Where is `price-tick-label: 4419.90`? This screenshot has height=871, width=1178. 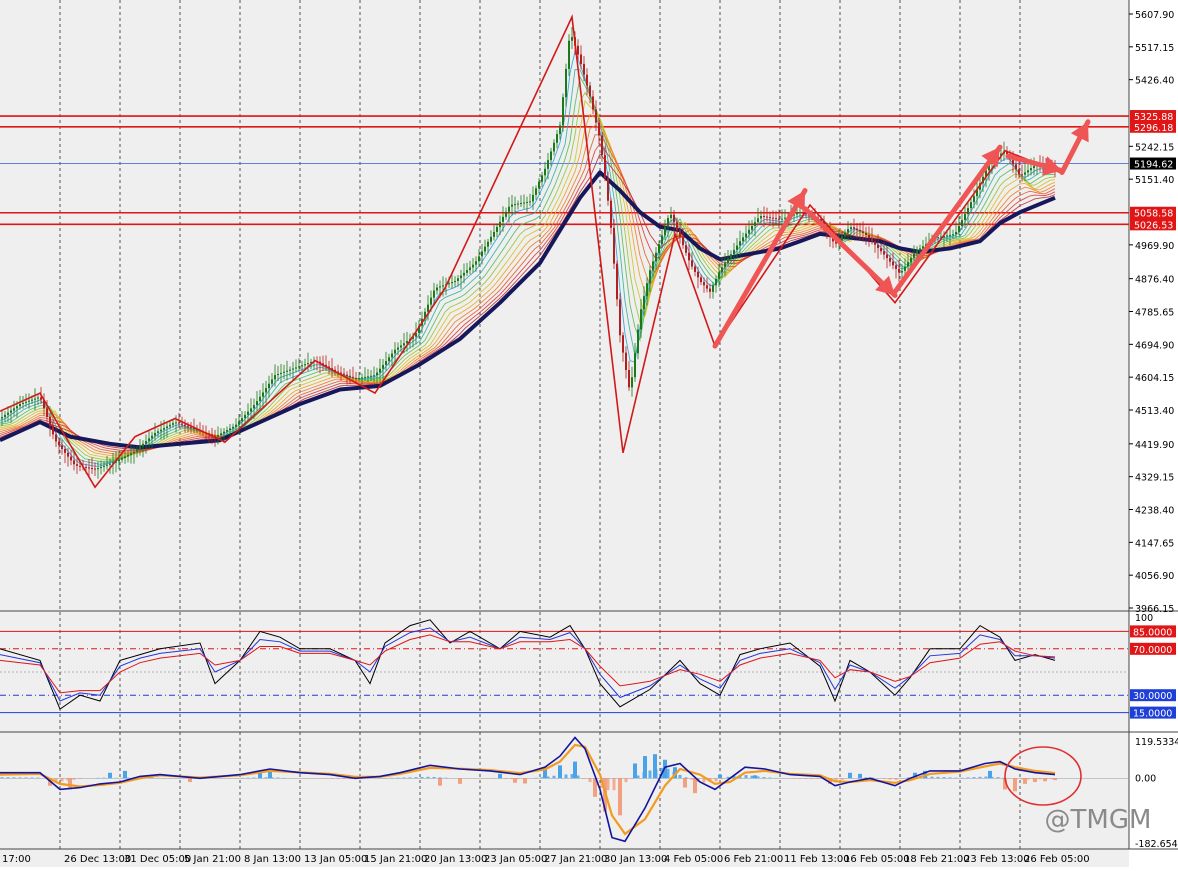
price-tick-label: 4419.90 is located at coordinates (1154, 445).